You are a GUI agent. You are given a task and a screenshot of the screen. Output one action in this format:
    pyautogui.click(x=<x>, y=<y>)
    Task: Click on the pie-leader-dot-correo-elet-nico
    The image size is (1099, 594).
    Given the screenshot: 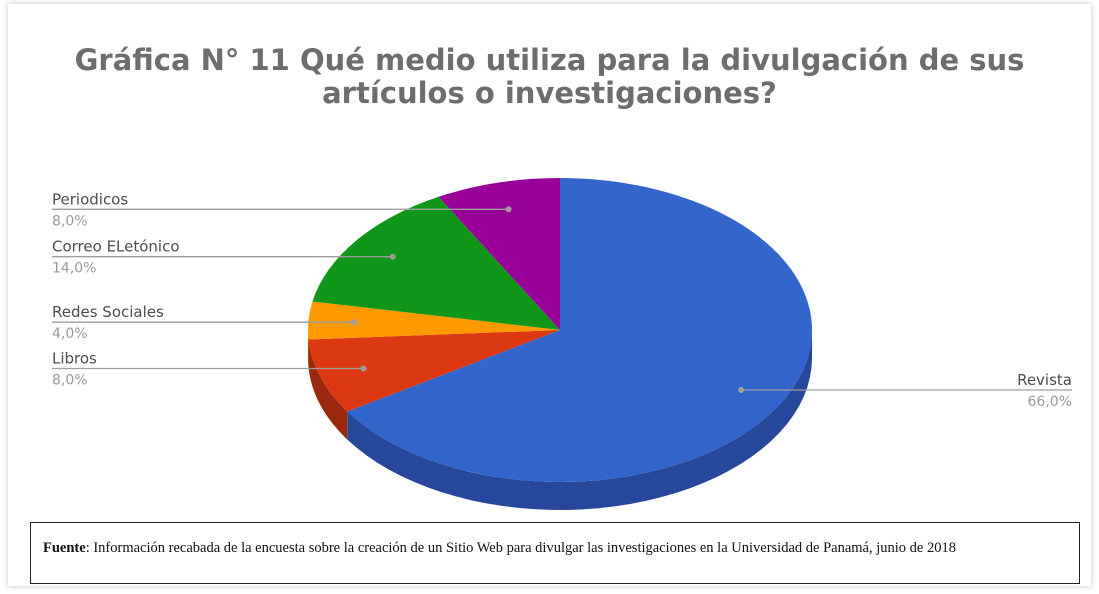 What is the action you would take?
    pyautogui.click(x=392, y=256)
    